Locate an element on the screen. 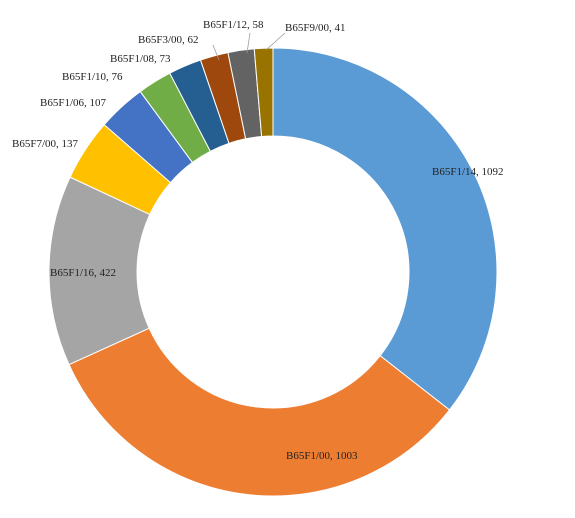 This screenshot has height=518, width=575. data-label-b65f3-00: B65F3/00, 62 is located at coordinates (168, 40).